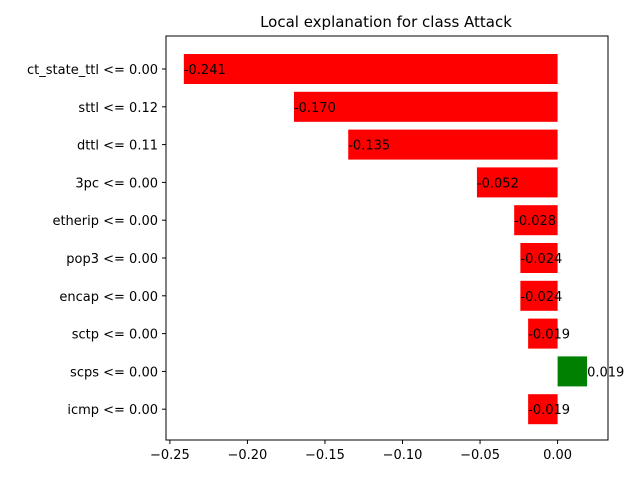  I want to click on bar-value-label-5: -0.024, so click(541, 259).